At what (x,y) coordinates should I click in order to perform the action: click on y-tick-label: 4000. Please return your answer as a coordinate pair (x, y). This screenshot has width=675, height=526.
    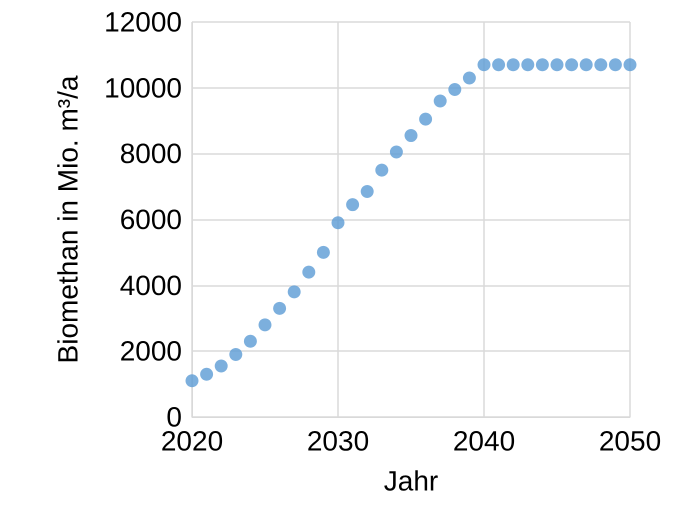
    Looking at the image, I should click on (151, 285).